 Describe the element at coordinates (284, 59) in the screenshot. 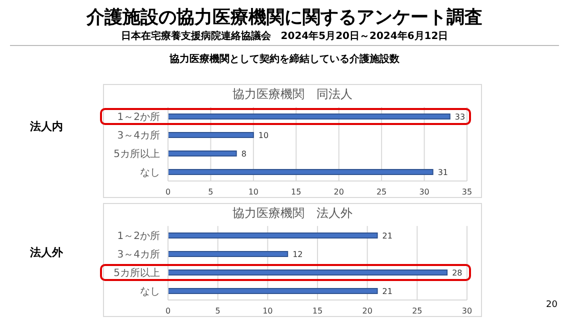

I see `text: 協力医療機関として契約を締結している介護施設数` at that location.